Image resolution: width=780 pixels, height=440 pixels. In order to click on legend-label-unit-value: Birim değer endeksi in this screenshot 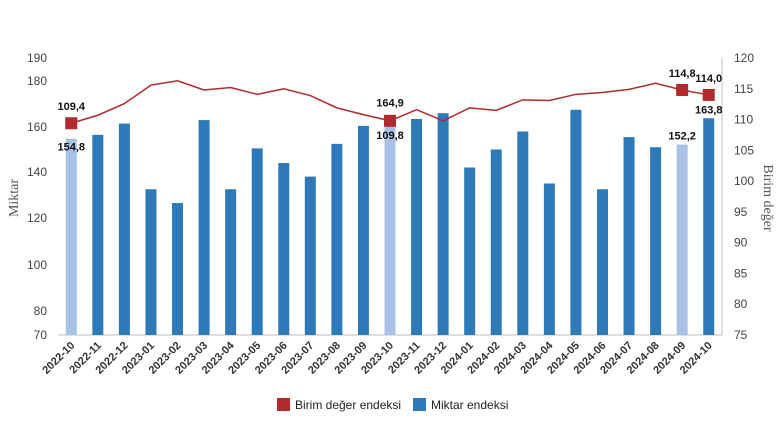, I will do `click(348, 405)`.